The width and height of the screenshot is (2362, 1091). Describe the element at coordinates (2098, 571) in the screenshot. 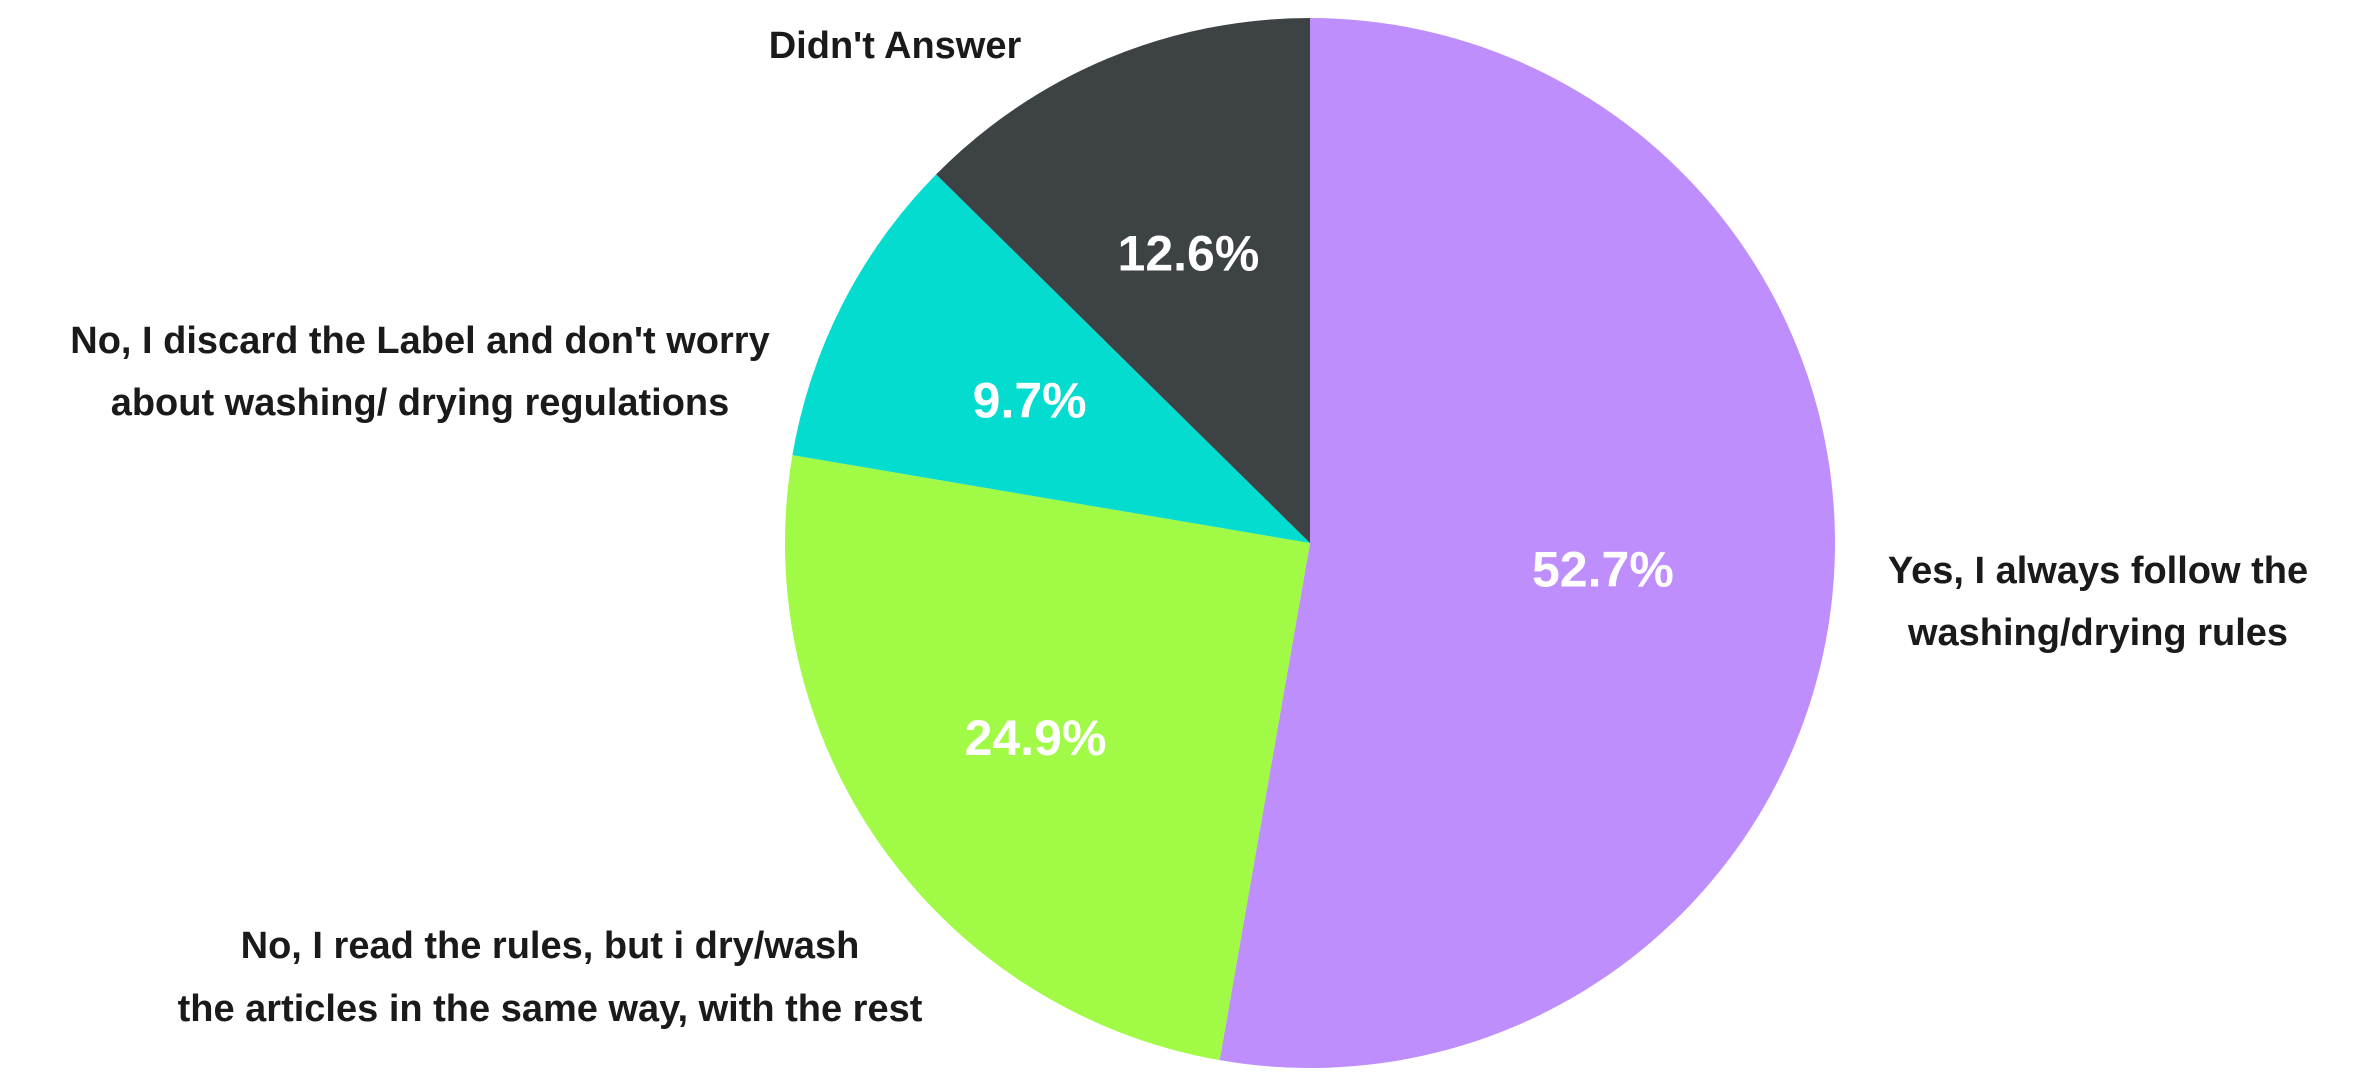

I see `slice-category-label-line: Yes, I always follow the` at that location.